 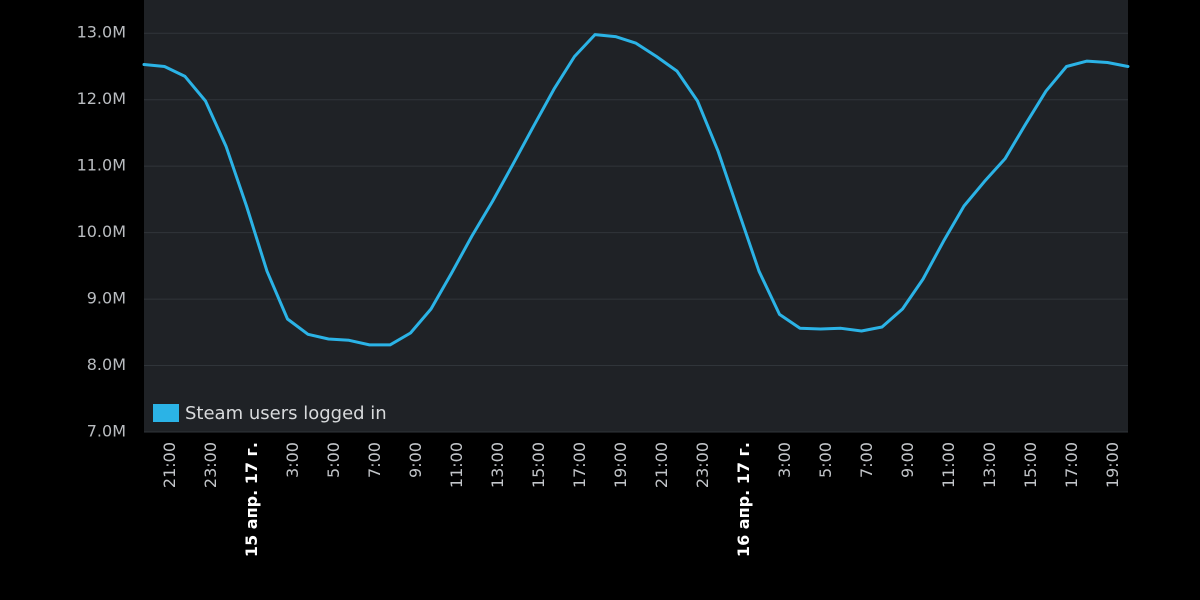 What do you see at coordinates (166, 413) in the screenshot?
I see `legend-swatch` at bounding box center [166, 413].